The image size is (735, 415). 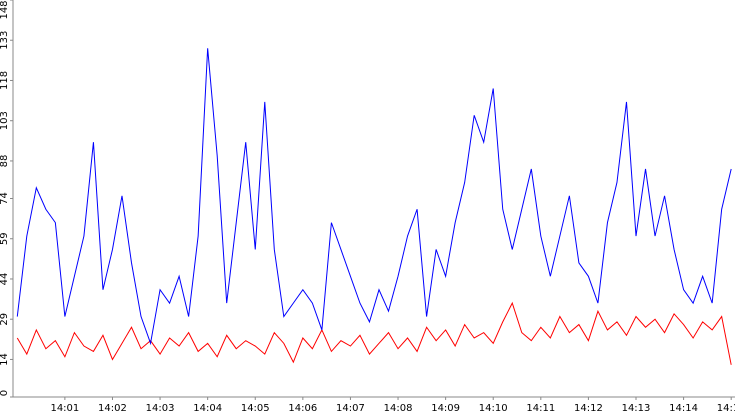 What do you see at coordinates (255, 408) in the screenshot?
I see `x-tick-label: 14:05` at bounding box center [255, 408].